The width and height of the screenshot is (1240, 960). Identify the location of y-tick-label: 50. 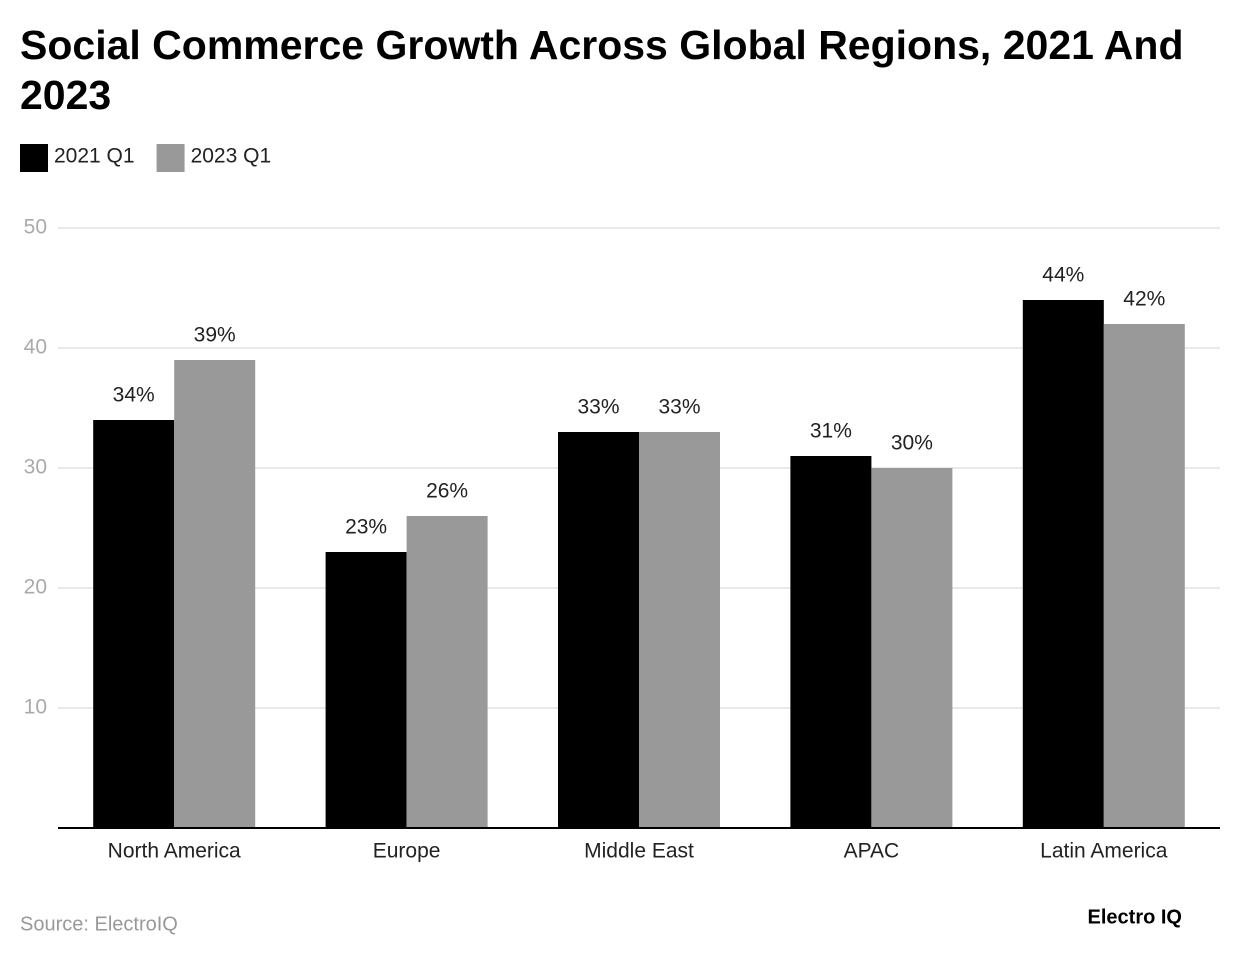
(35, 227).